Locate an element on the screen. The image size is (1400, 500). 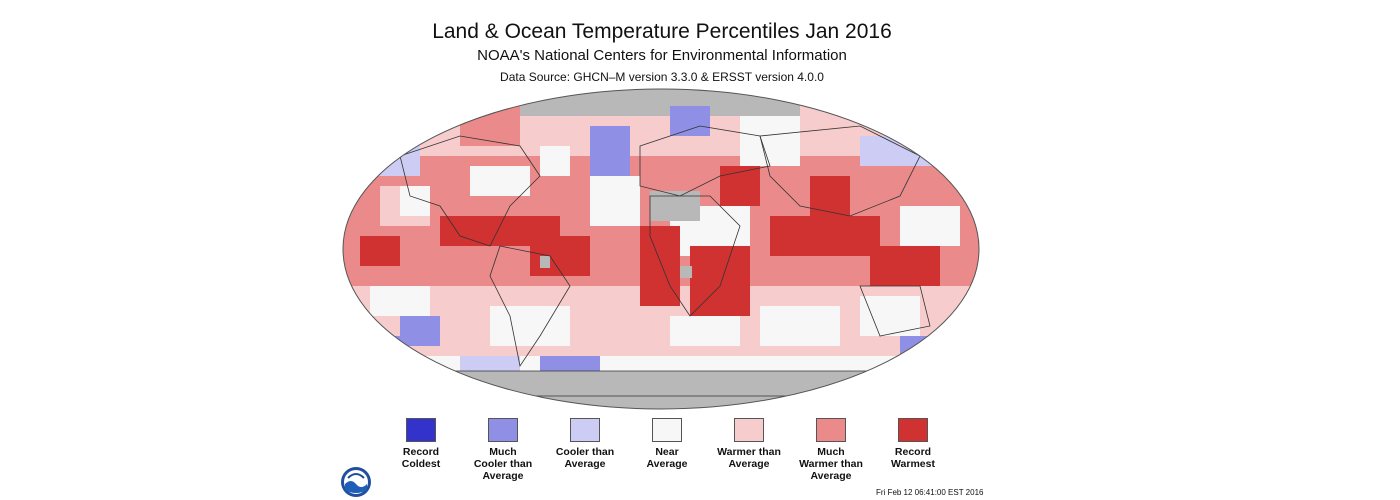
legend-label: Much Cooler than Average is located at coordinates (503, 464).